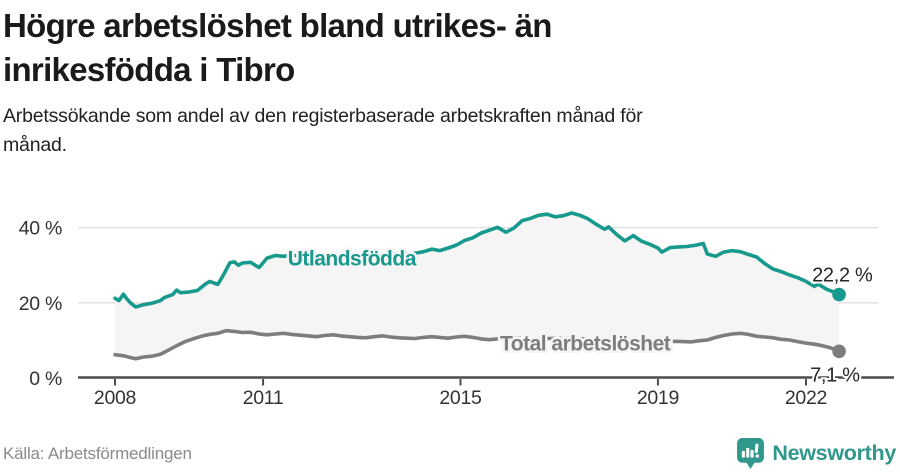  What do you see at coordinates (477, 344) in the screenshot?
I see `series-line-total-arbetsl-shet` at bounding box center [477, 344].